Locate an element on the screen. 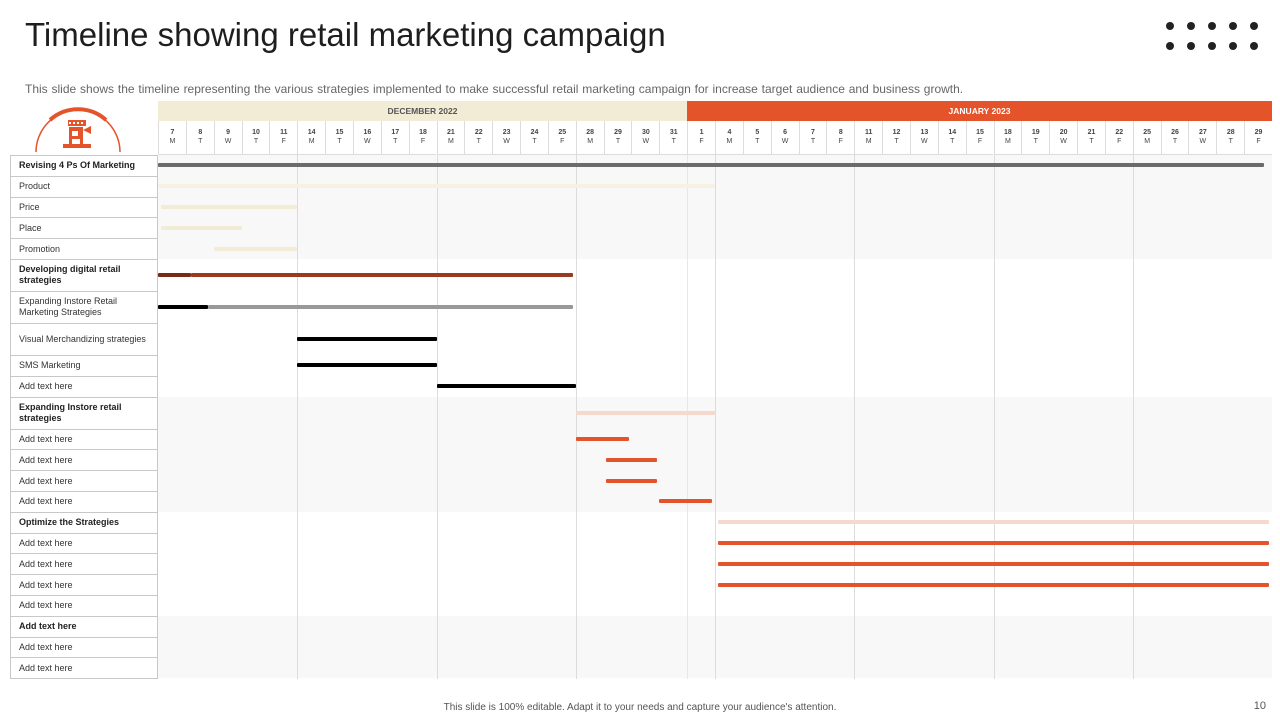 This screenshot has width=1280, height=720. day-header: 28 M is located at coordinates (589, 138).